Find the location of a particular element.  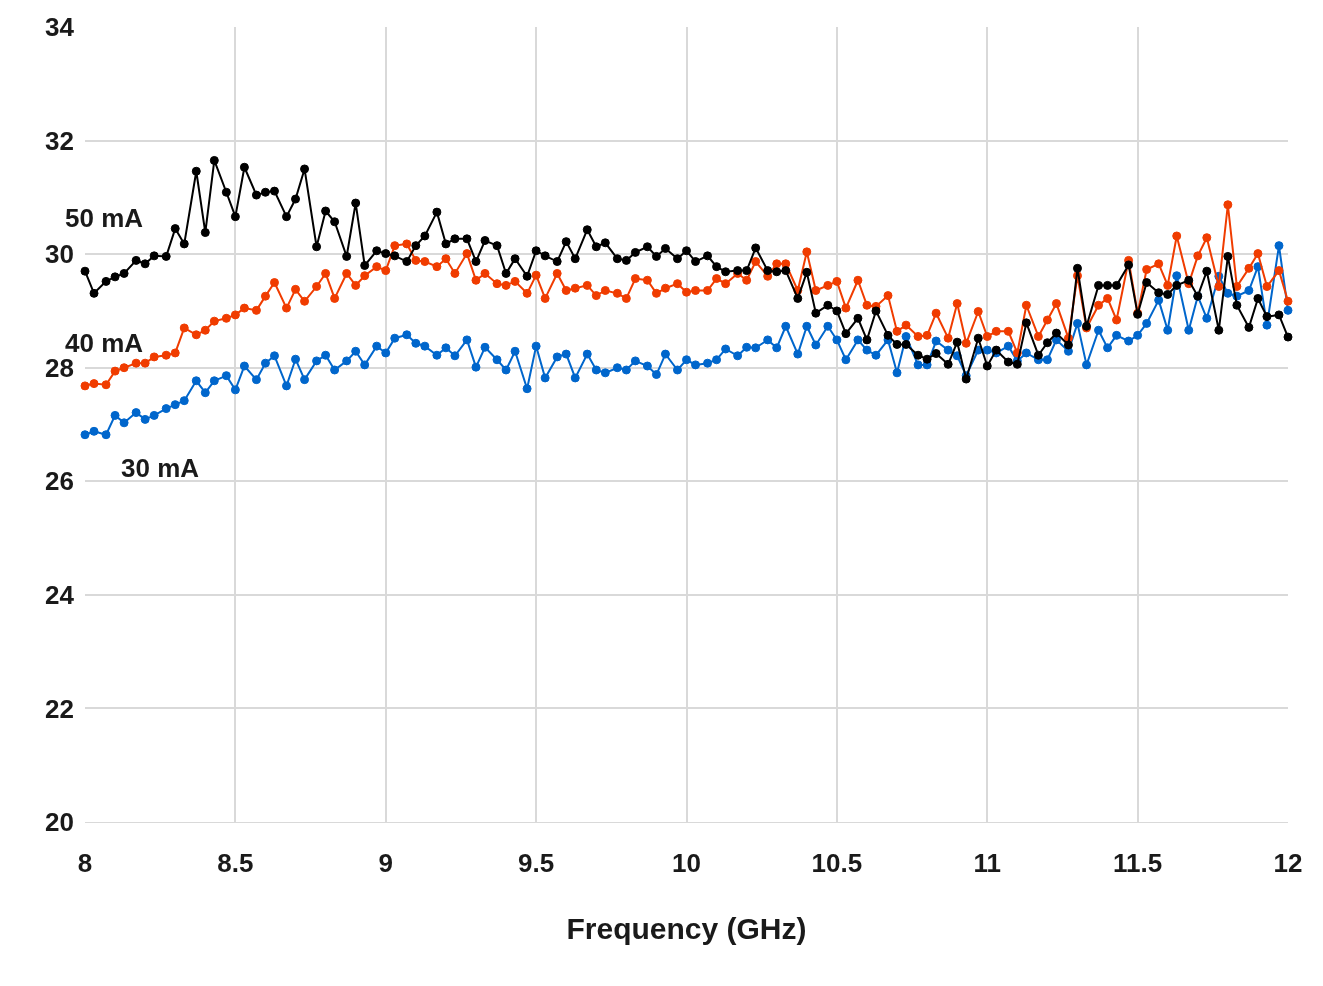

series-label: 30 mA is located at coordinates (160, 468).